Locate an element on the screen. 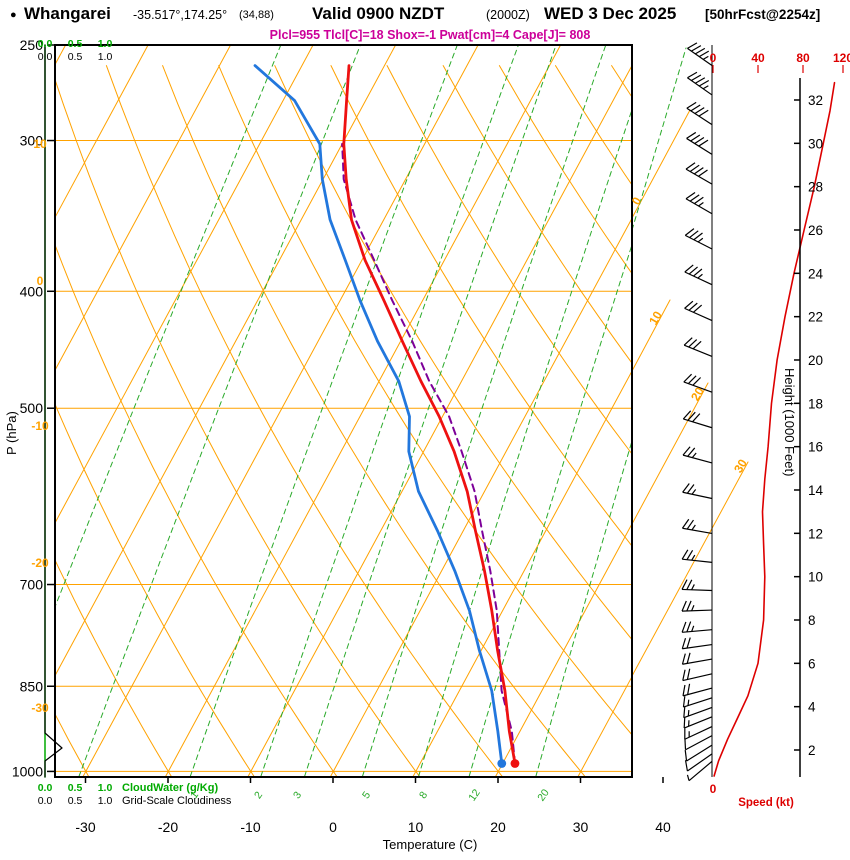  grid-extension-lines is located at coordinates (690, 362).